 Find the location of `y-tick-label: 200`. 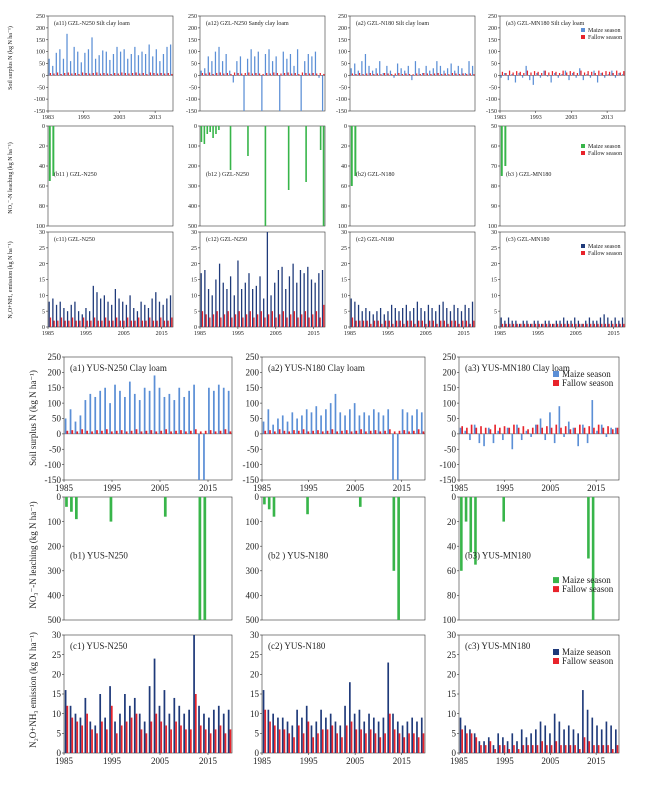

y-tick-label: 200 is located at coordinates (492, 29).